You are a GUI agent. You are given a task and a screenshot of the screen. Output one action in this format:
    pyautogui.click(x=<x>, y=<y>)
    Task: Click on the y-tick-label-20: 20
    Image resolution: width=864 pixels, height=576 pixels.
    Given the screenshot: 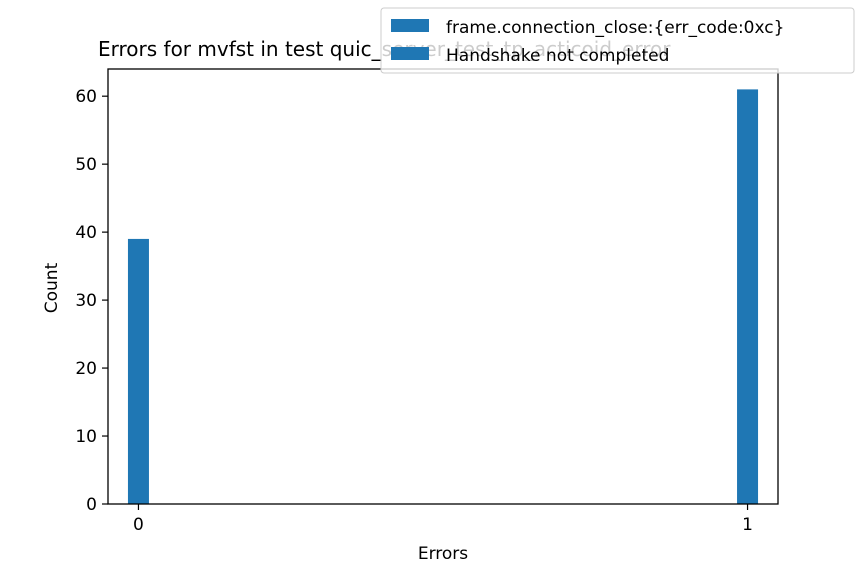 What is the action you would take?
    pyautogui.click(x=86, y=369)
    